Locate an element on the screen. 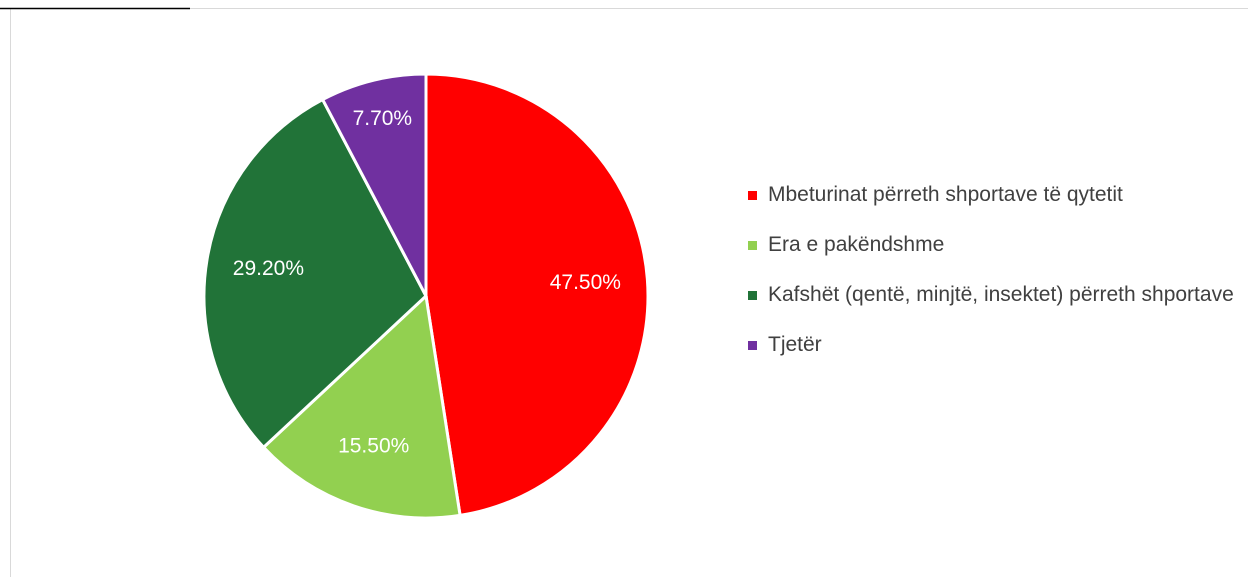 The width and height of the screenshot is (1248, 577). data-label: 15.50% is located at coordinates (373, 446).